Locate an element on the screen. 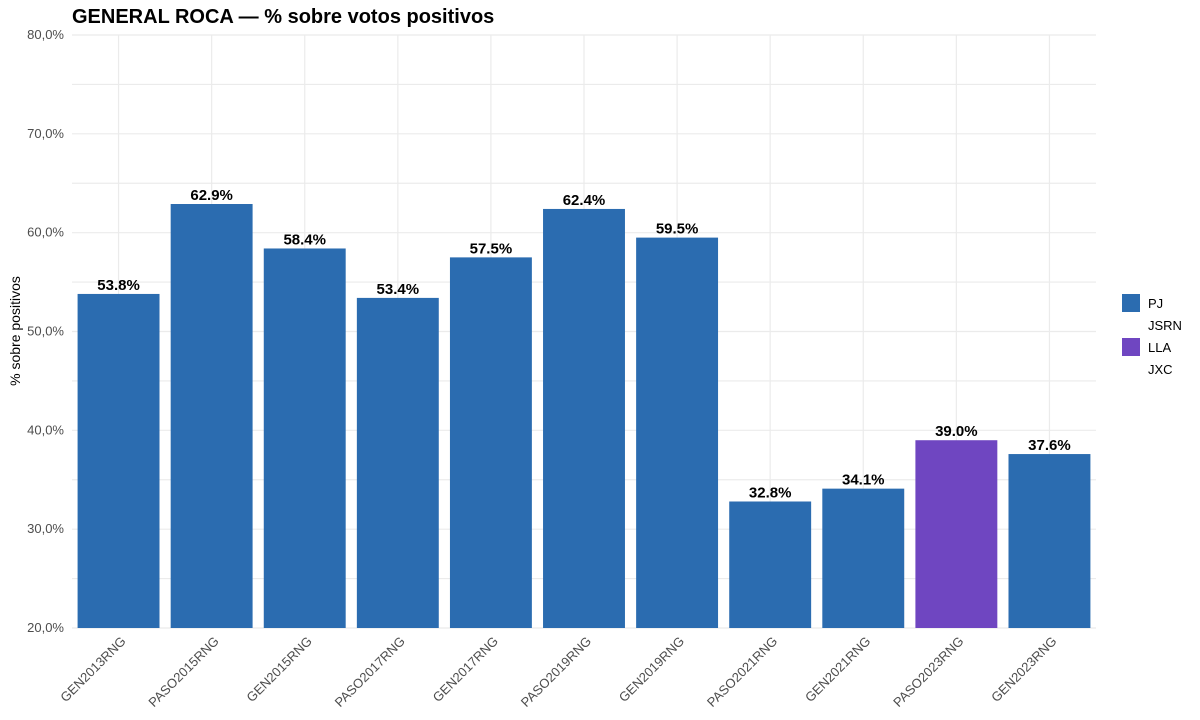  data-label: 62.9% is located at coordinates (211, 195).